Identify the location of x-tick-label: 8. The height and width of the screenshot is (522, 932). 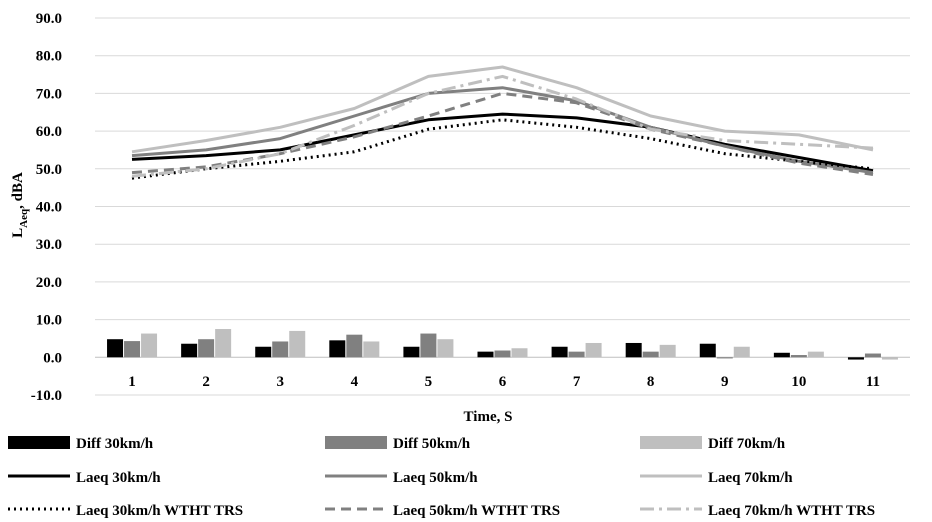
(651, 382).